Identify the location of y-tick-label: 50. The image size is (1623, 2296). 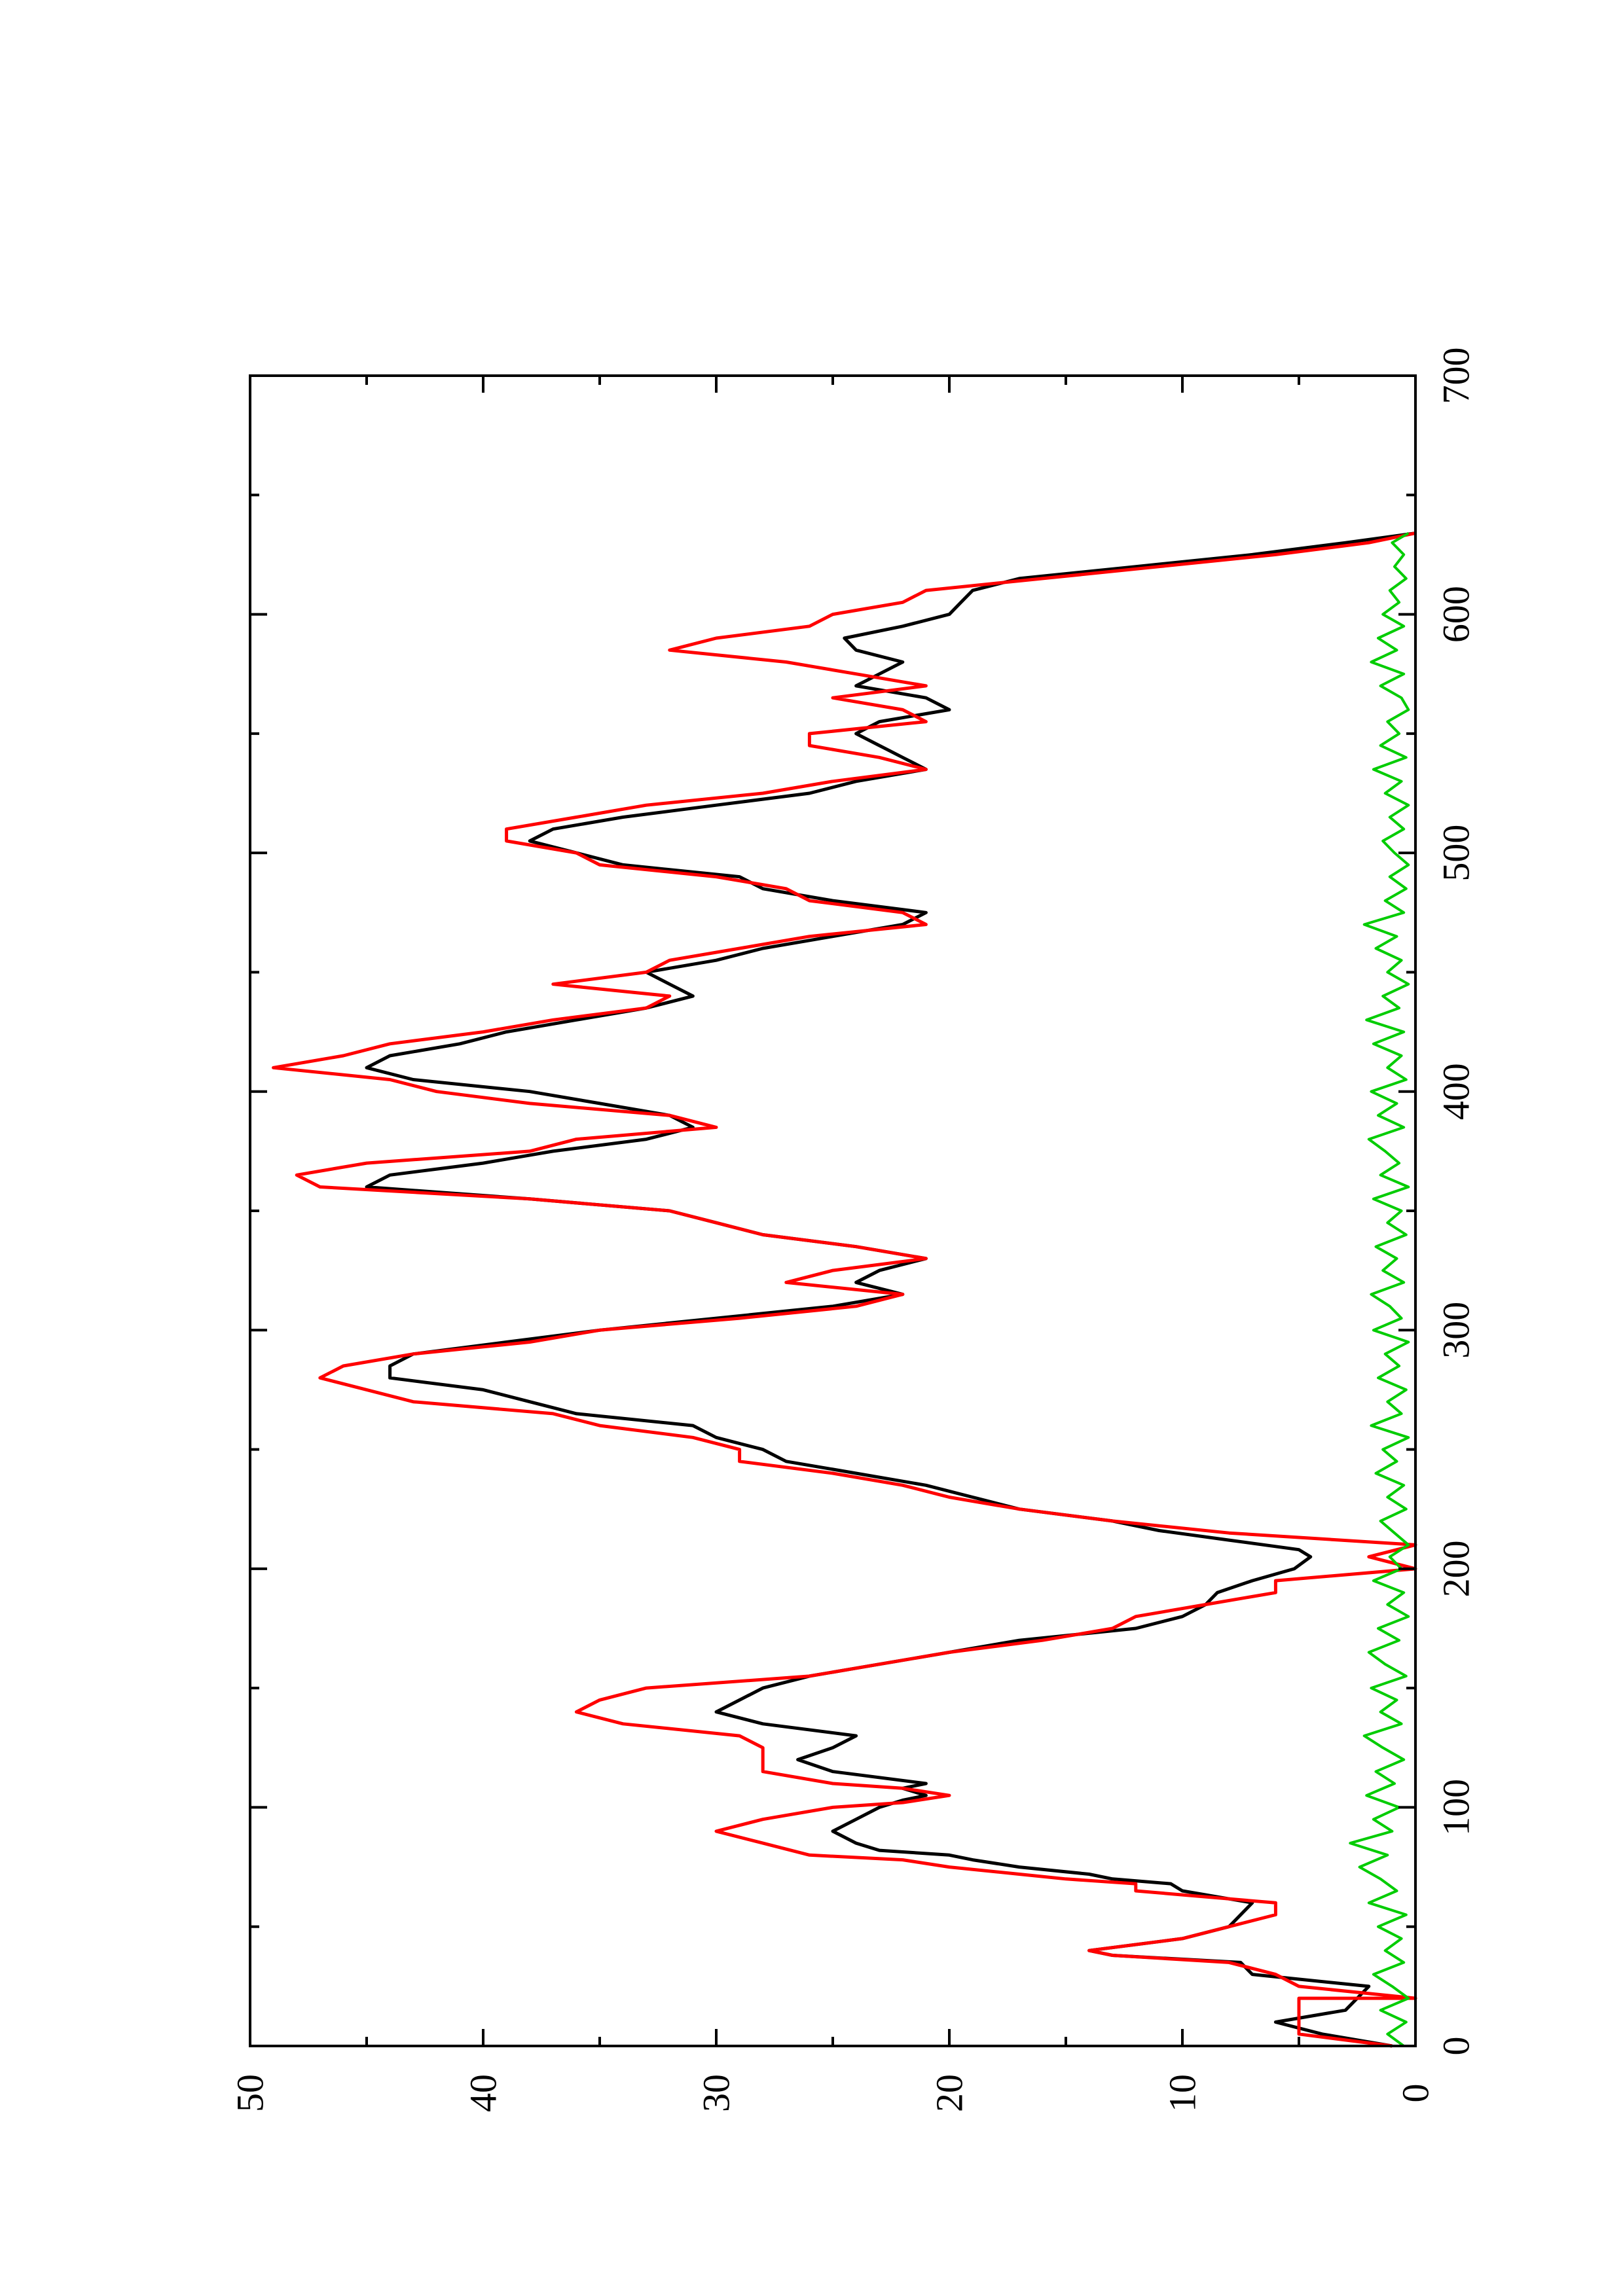
(250, 2093).